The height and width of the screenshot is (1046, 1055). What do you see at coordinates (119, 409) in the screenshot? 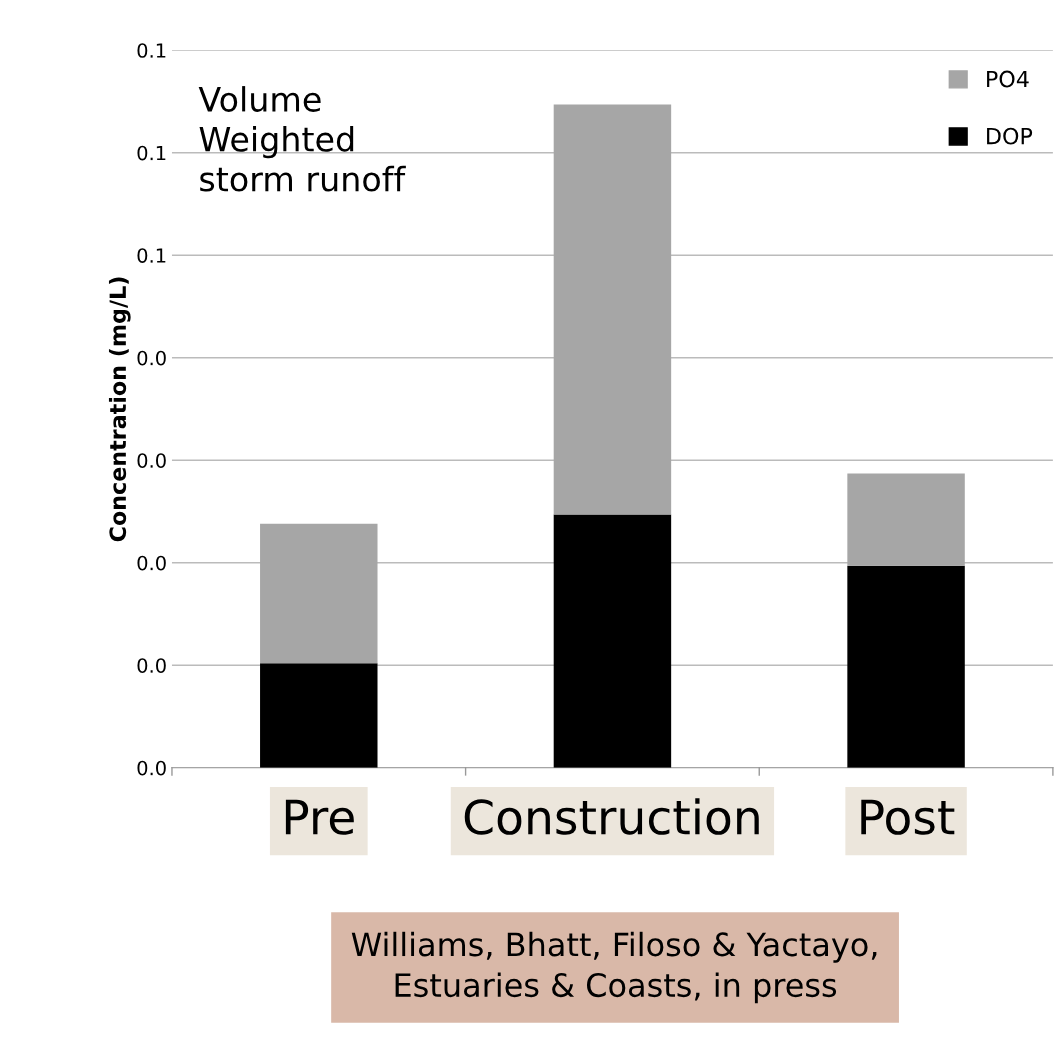
I see `y-axis-title: Concentration (mg/L)` at bounding box center [119, 409].